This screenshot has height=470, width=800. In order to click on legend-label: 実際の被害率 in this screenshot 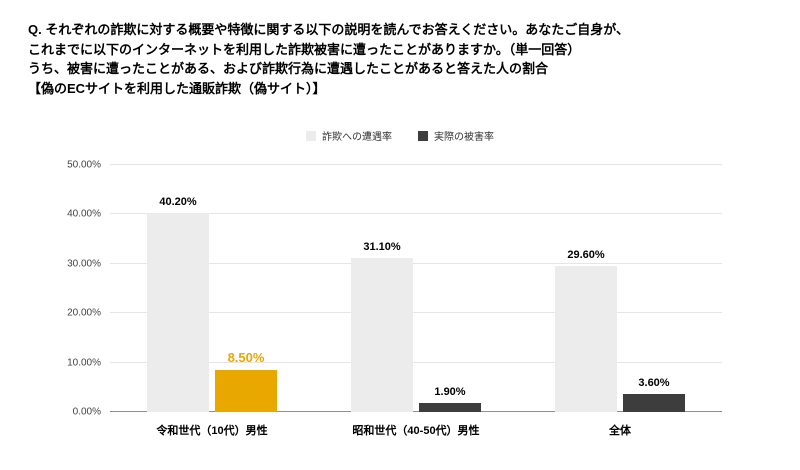, I will do `click(464, 137)`.